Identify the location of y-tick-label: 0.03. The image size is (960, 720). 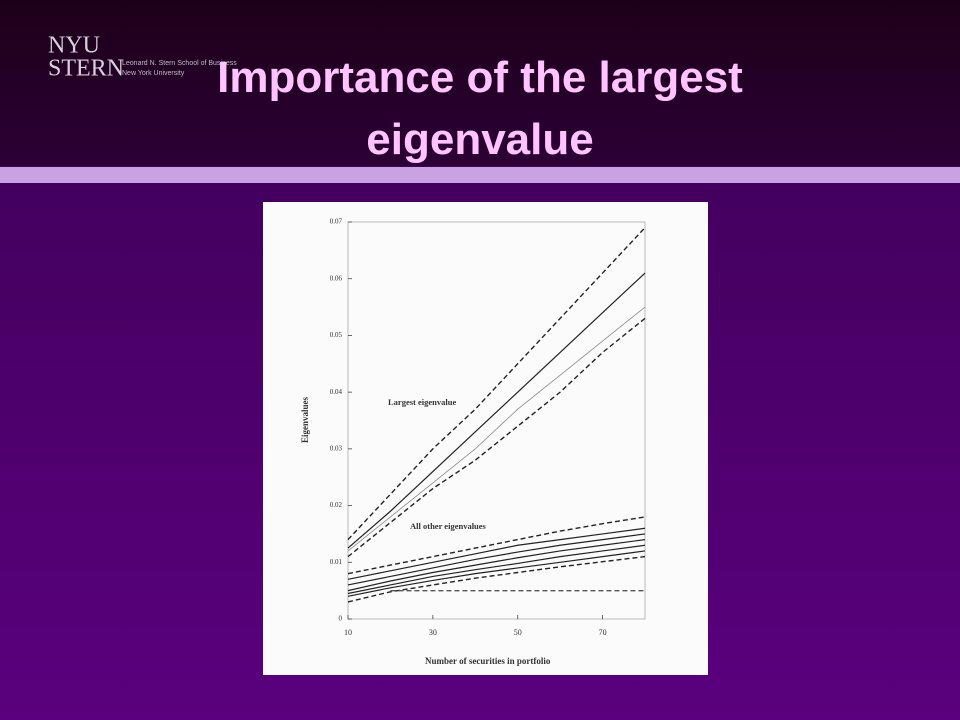
(336, 448).